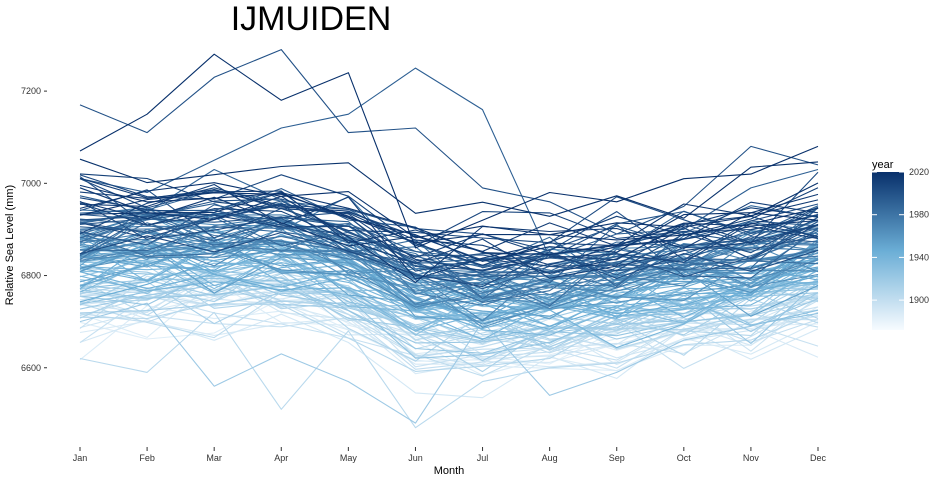 The width and height of the screenshot is (940, 480). What do you see at coordinates (919, 172) in the screenshot?
I see `legend-tick-label: 2020` at bounding box center [919, 172].